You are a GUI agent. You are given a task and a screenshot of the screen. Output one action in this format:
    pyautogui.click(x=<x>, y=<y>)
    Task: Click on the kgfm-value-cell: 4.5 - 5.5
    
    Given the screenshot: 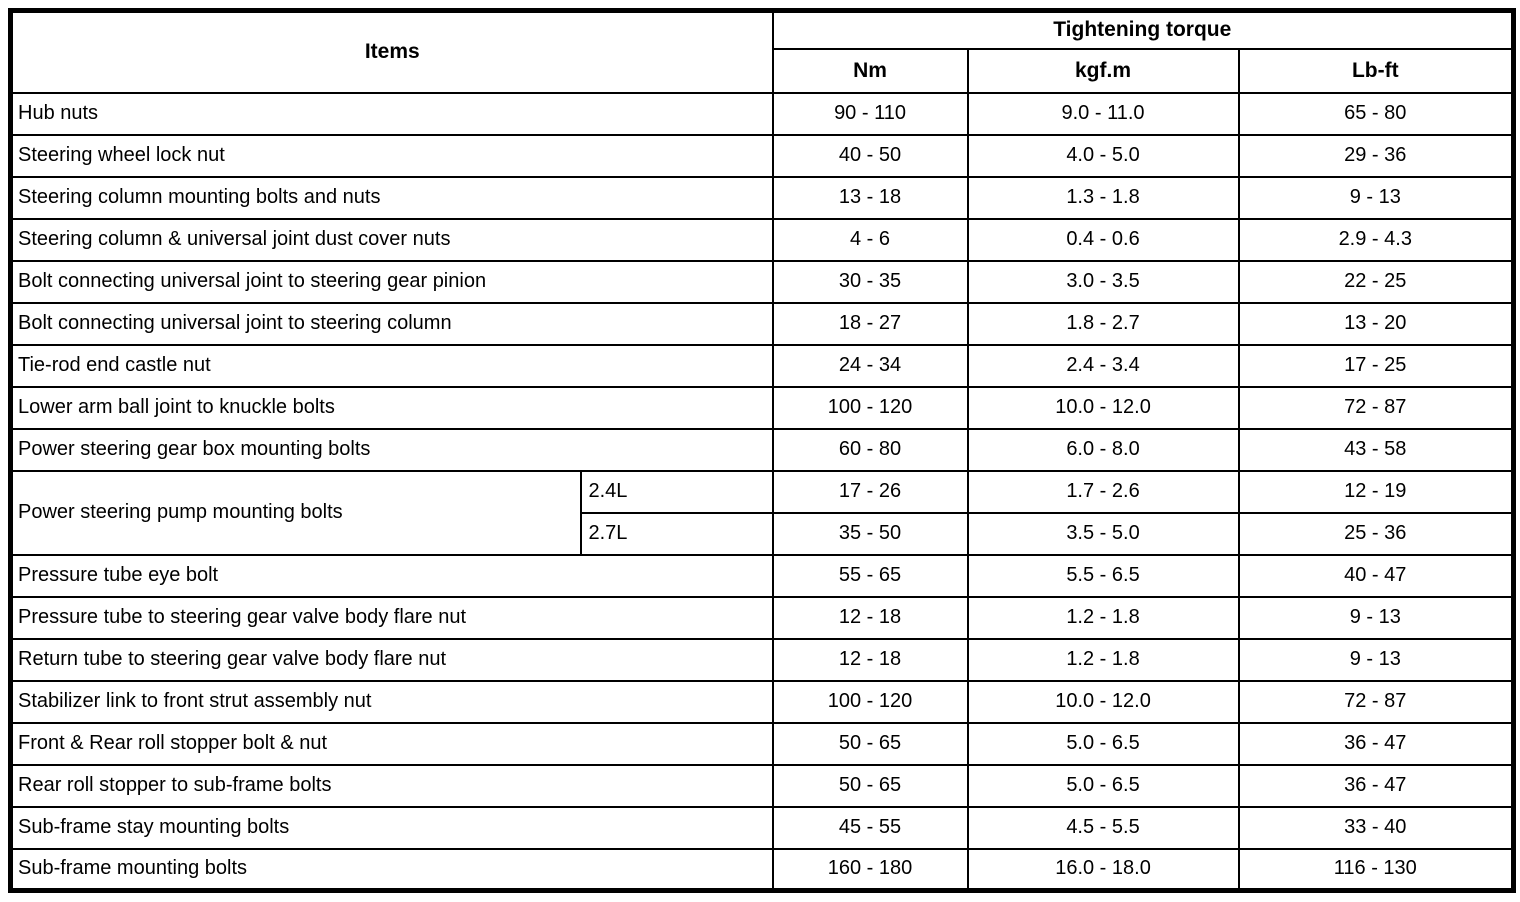 What is the action you would take?
    pyautogui.click(x=1103, y=827)
    